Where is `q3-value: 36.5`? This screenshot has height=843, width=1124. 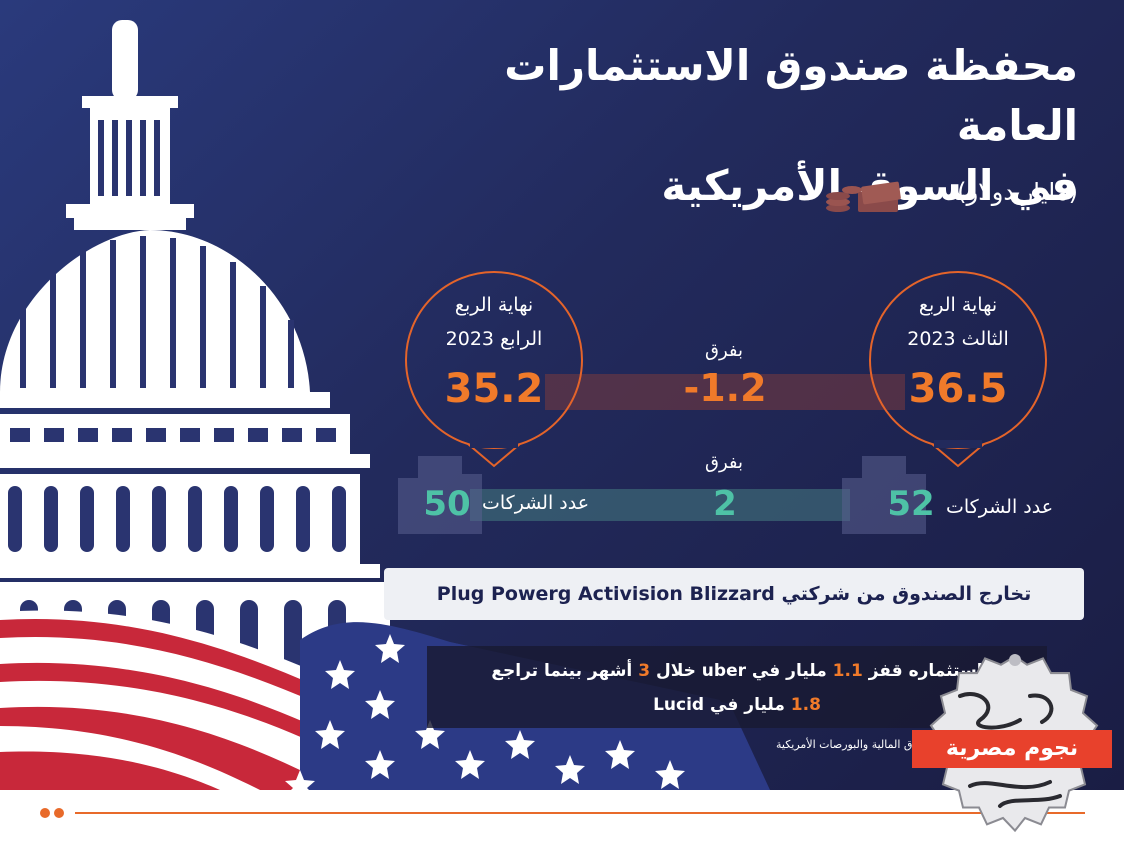 q3-value: 36.5 is located at coordinates (958, 389).